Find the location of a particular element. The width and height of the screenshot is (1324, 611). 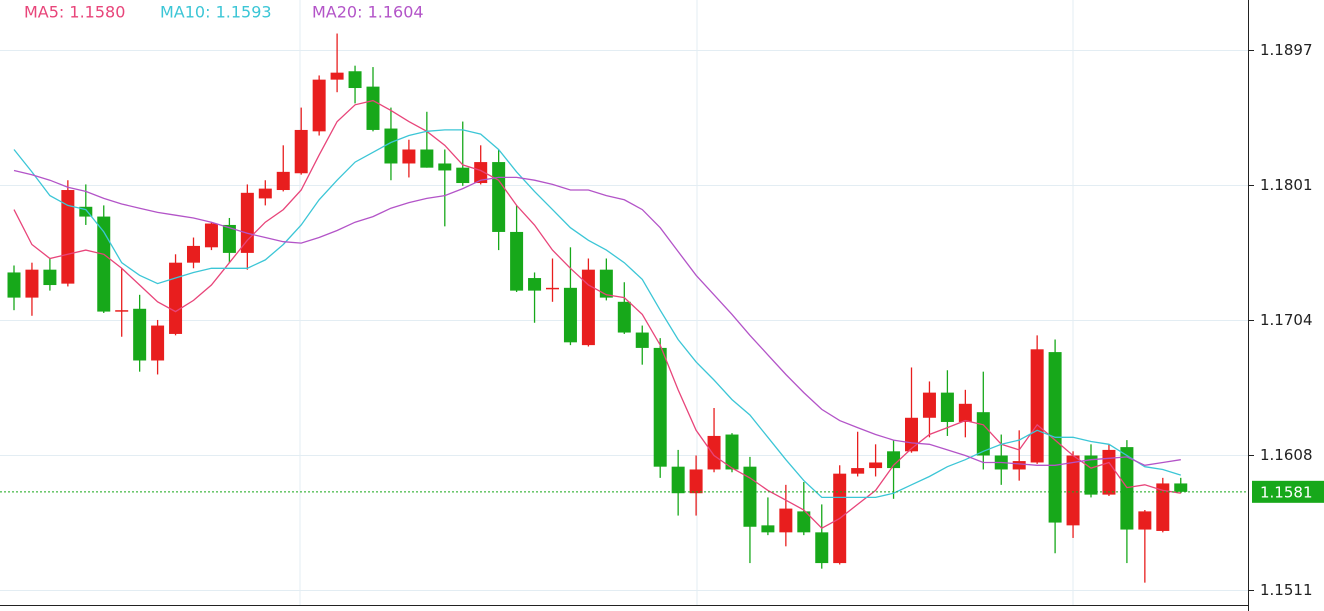

legend-entry: MA10: 1.1593 is located at coordinates (216, 12).